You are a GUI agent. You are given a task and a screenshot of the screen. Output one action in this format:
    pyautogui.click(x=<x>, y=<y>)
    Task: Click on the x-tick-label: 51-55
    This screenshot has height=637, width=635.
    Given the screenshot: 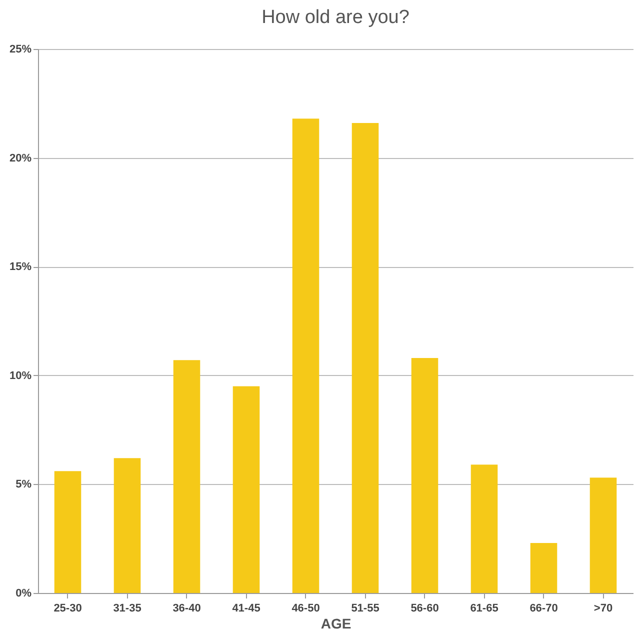 What is the action you would take?
    pyautogui.click(x=365, y=608)
    